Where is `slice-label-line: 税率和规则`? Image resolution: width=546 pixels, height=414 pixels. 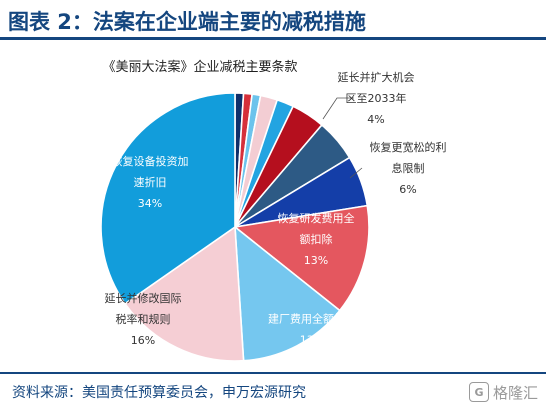
slice-label-line: 税率和规则 is located at coordinates (143, 319).